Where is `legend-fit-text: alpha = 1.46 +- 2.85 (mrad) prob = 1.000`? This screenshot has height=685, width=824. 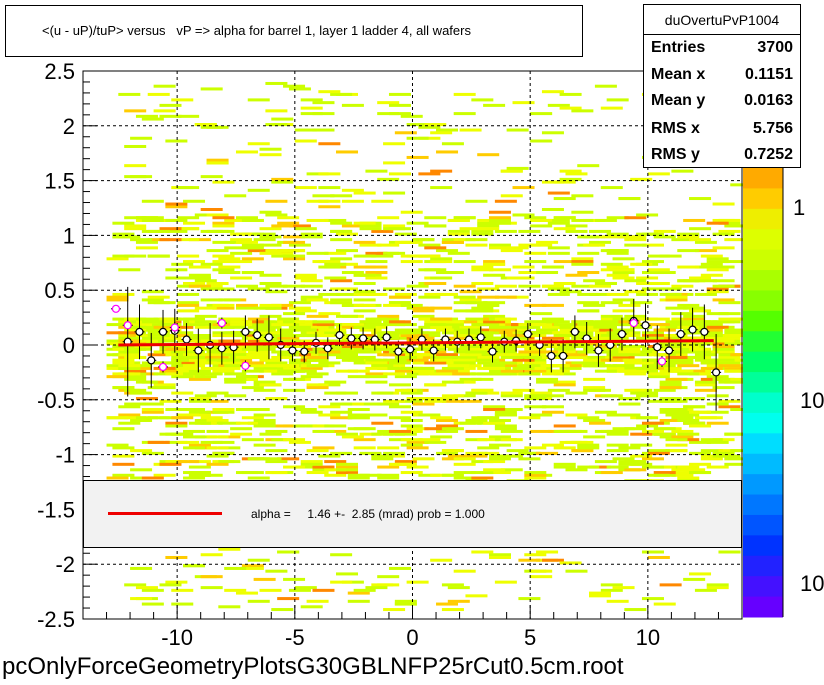 legend-fit-text: alpha = 1.46 +- 2.85 (mrad) prob = 1.000 is located at coordinates (368, 514).